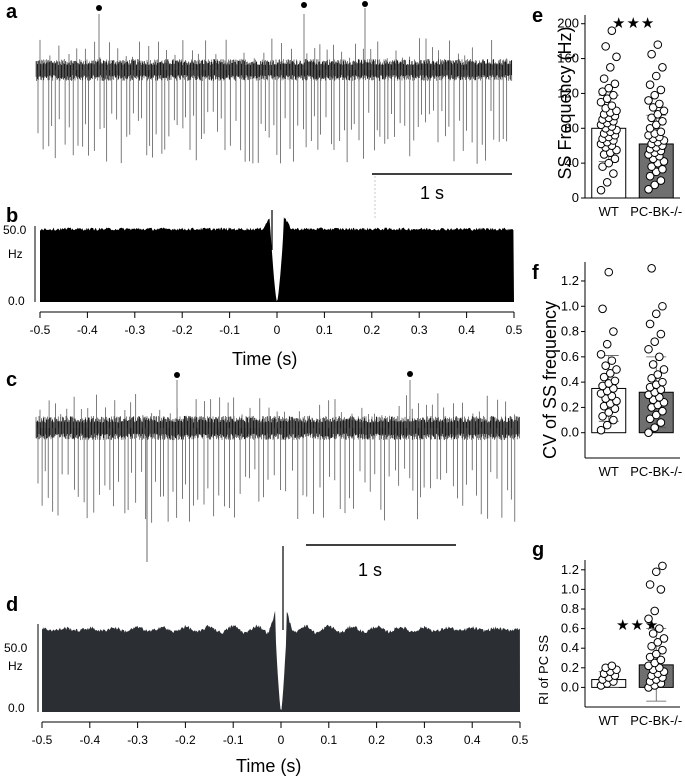 The image size is (685, 778). I want to click on y-tick-label: 0.6, so click(570, 356).